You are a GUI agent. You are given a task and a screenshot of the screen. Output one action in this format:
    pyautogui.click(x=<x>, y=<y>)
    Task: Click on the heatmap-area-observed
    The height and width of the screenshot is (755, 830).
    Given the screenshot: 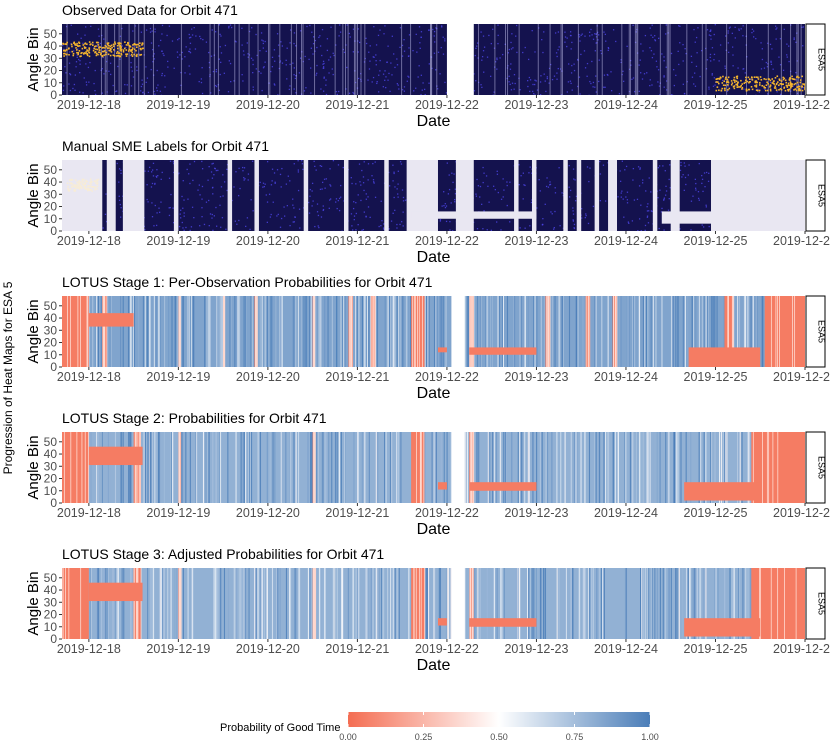 What is the action you would take?
    pyautogui.click(x=433, y=59)
    